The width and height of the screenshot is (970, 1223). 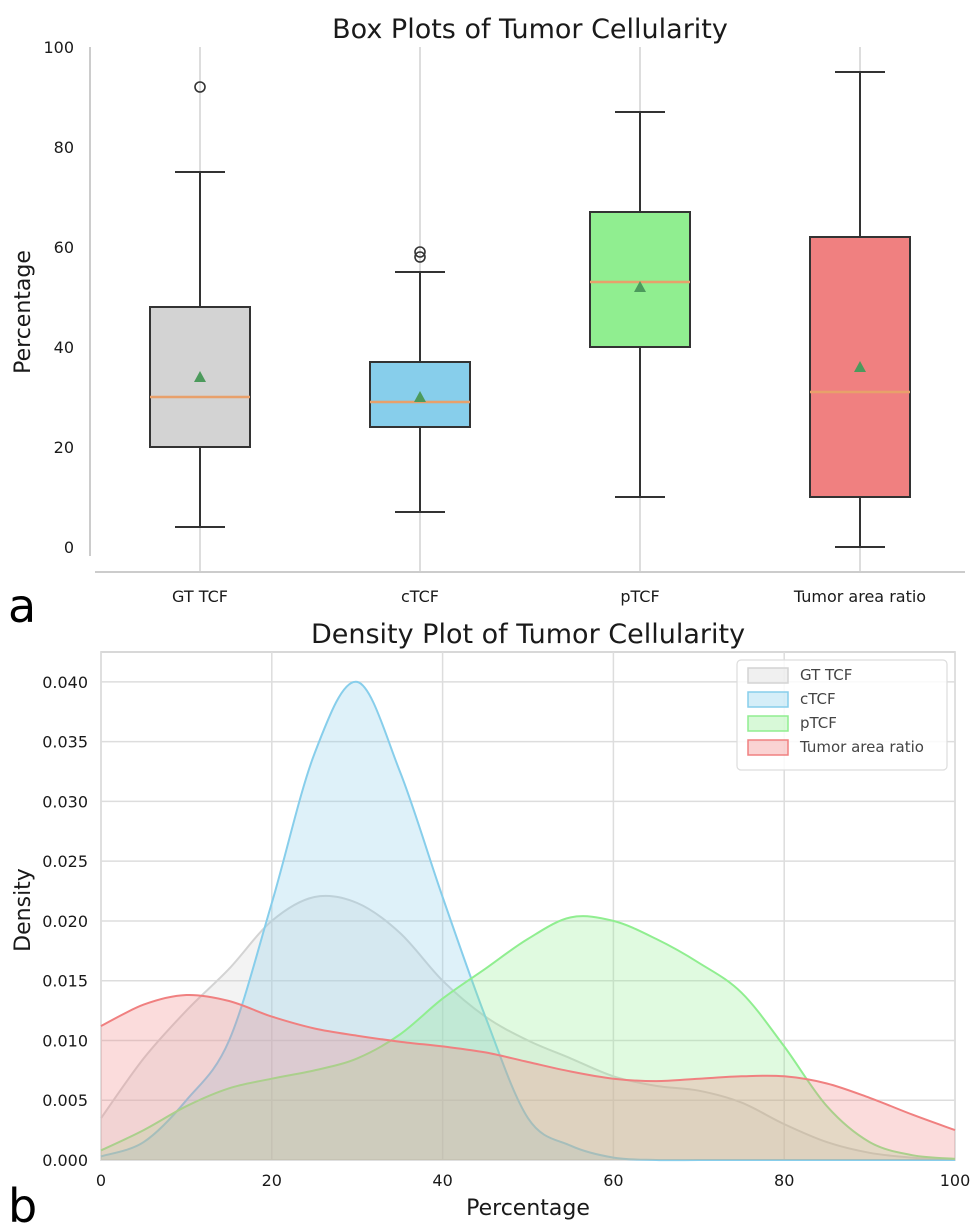 I want to click on density-y-tick-label: 0.015, so click(x=65, y=981).